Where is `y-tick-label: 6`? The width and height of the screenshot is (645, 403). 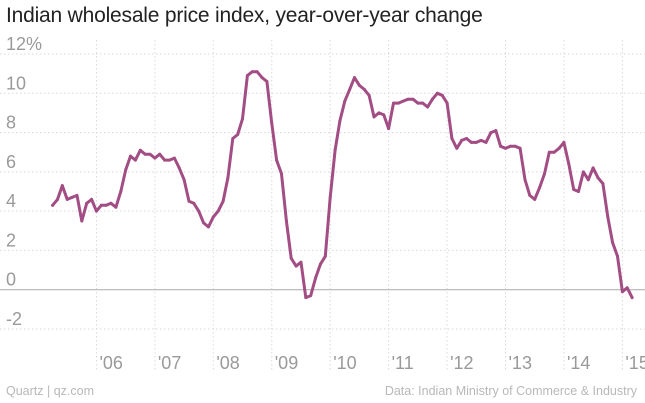 y-tick-label: 6 is located at coordinates (11, 162).